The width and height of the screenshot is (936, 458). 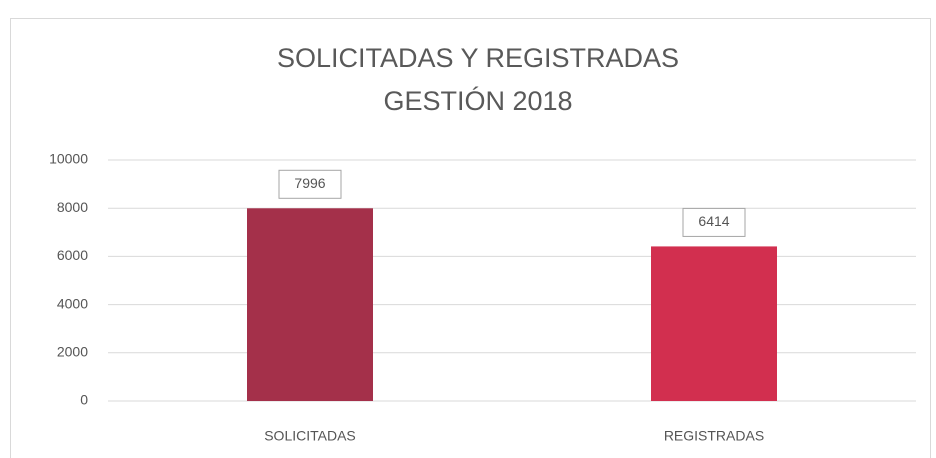 What do you see at coordinates (68, 159) in the screenshot?
I see `y-tick-label: 10000` at bounding box center [68, 159].